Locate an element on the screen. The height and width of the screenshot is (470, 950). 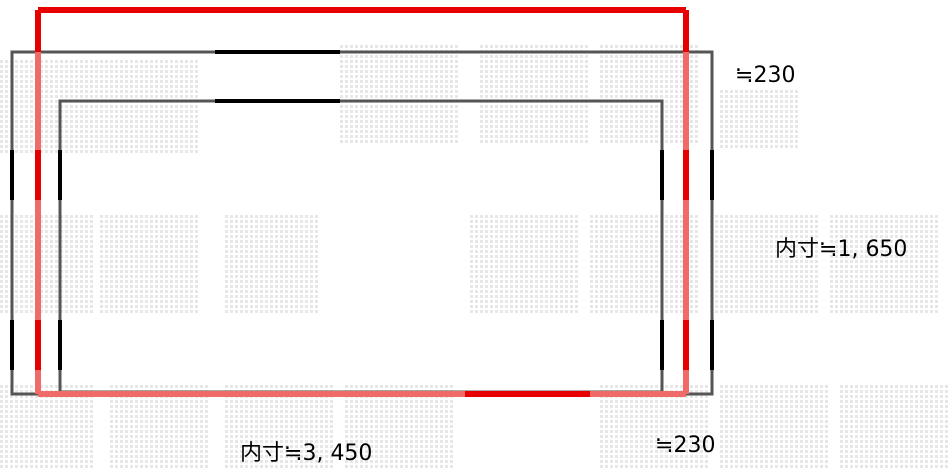
inner-height-label: 内寸≒1, 650 is located at coordinates (841, 249).